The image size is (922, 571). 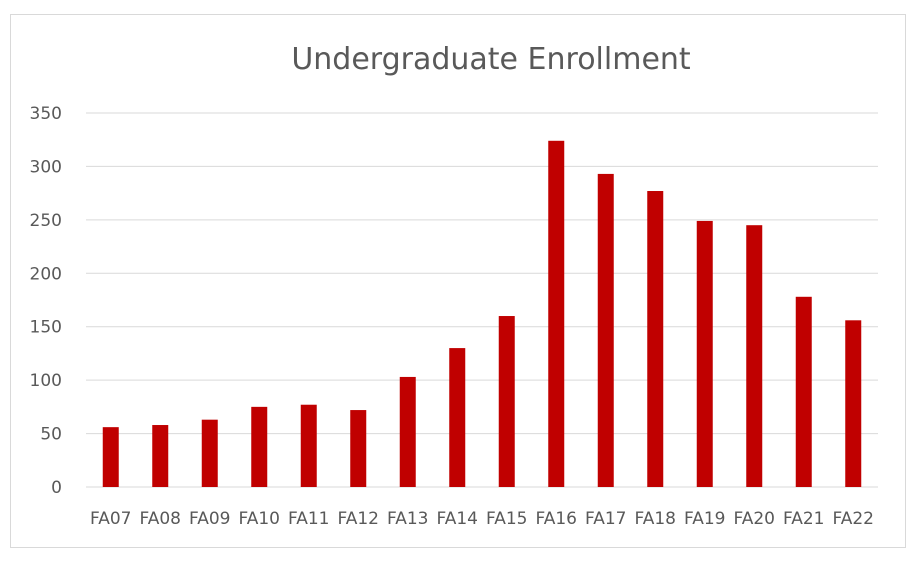 I want to click on x-tick-label: FA21, so click(x=803, y=519).